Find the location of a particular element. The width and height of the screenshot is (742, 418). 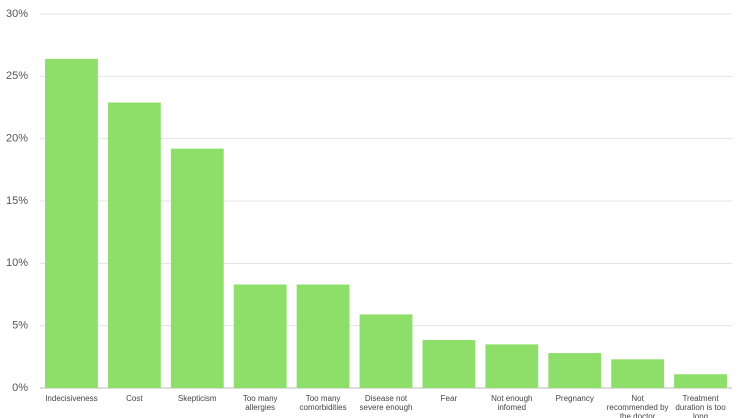

x-tick-label: Skepticism is located at coordinates (197, 398).